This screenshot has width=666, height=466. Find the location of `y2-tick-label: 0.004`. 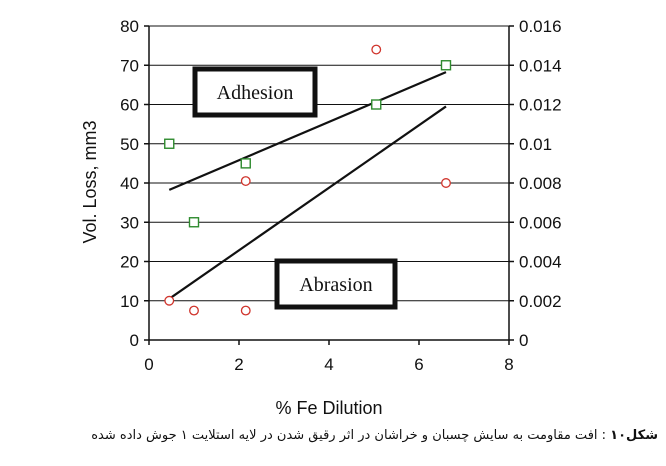

y2-tick-label: 0.004 is located at coordinates (540, 262).